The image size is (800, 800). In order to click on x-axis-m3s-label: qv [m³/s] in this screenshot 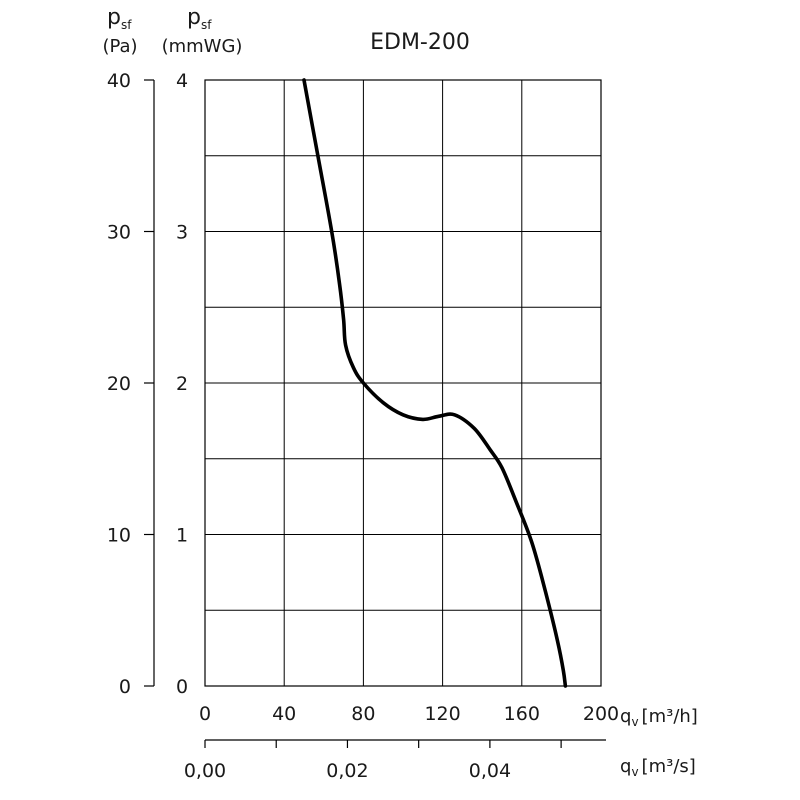, I will do `click(658, 767)`.